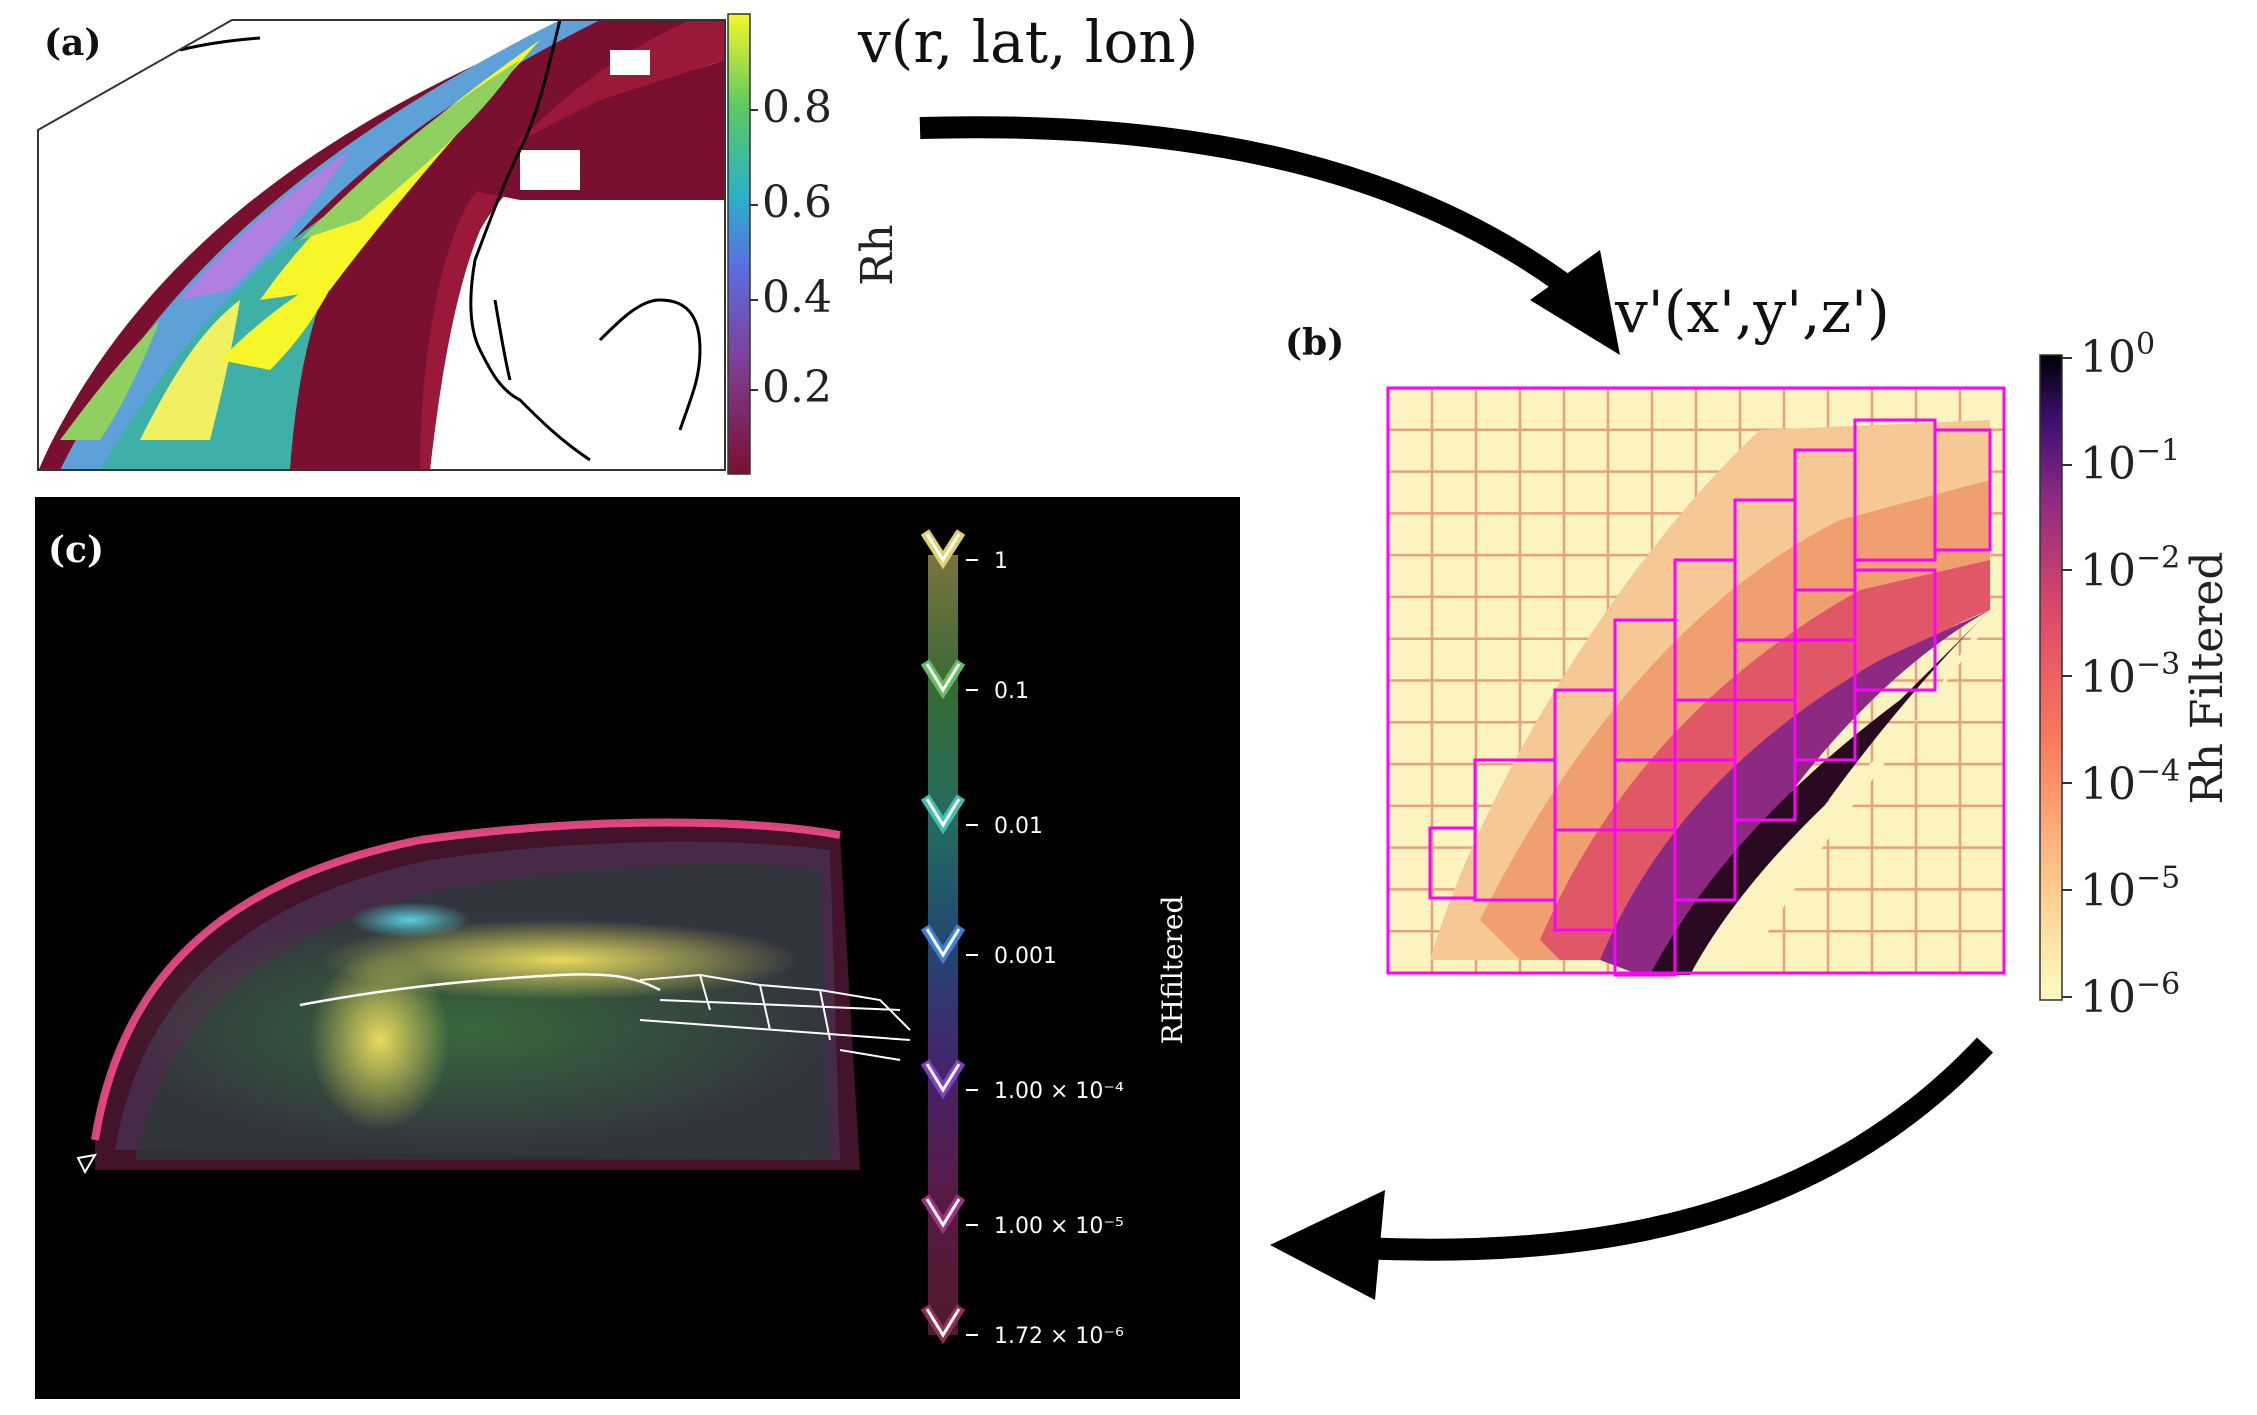 The image size is (2257, 1415). I want to click on arrow-label-top: v(r, lat, lon), so click(1027, 42).